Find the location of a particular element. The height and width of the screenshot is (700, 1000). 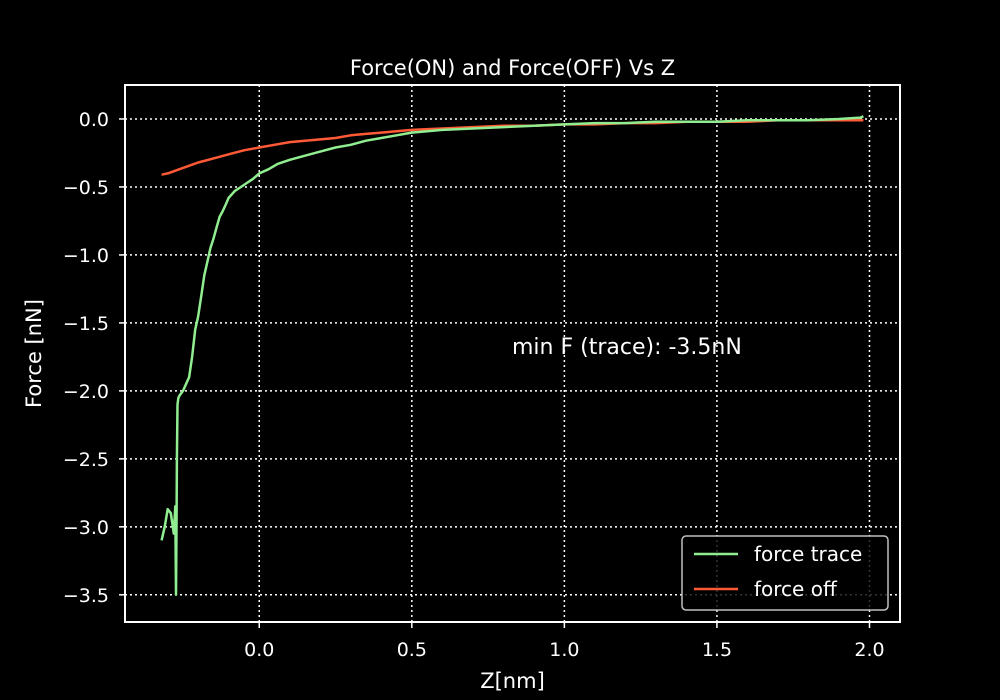

x-tick-label: 2.0 is located at coordinates (869, 650).